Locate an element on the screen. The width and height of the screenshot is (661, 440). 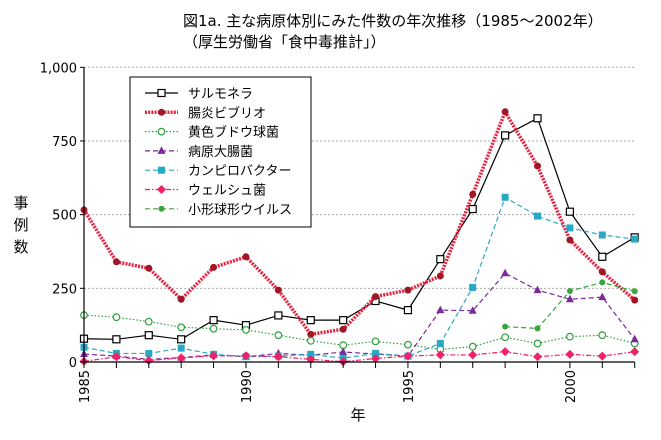
y-tick-label: 0 is located at coordinates (73, 363).